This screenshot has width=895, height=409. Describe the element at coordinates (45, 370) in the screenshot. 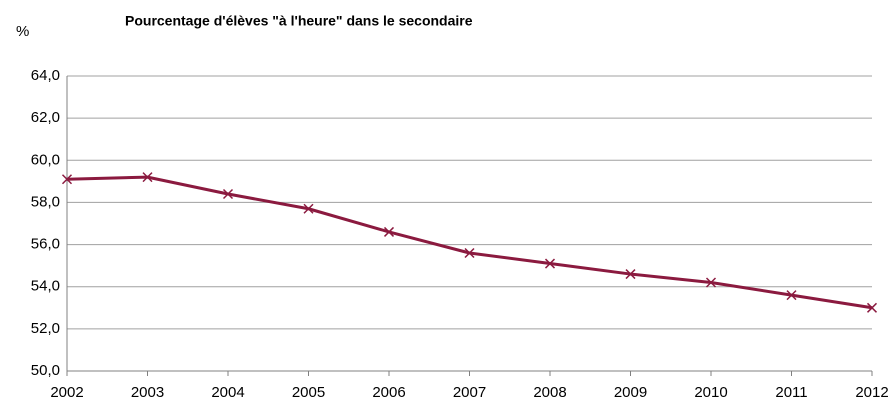

I see `y-tick-label: 50,0` at that location.